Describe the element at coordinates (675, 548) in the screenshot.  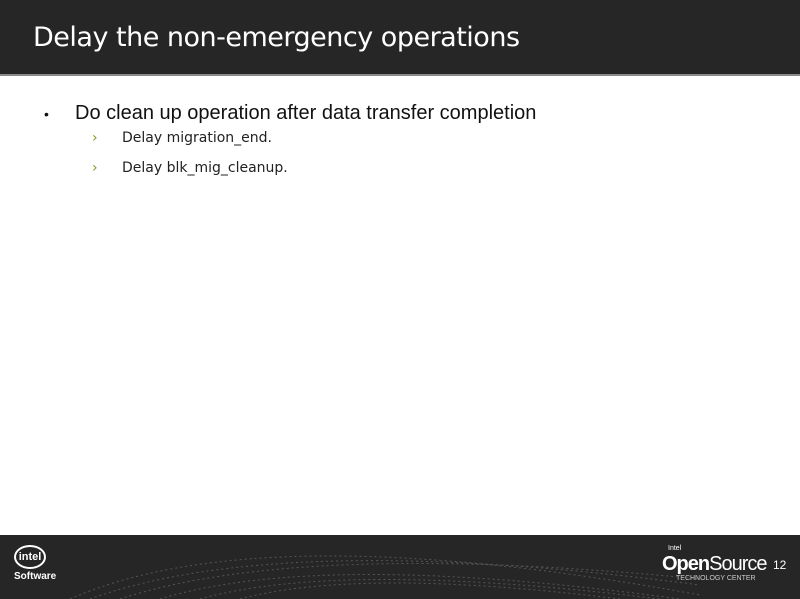
I see `opensource-intel-label: Intel` at that location.